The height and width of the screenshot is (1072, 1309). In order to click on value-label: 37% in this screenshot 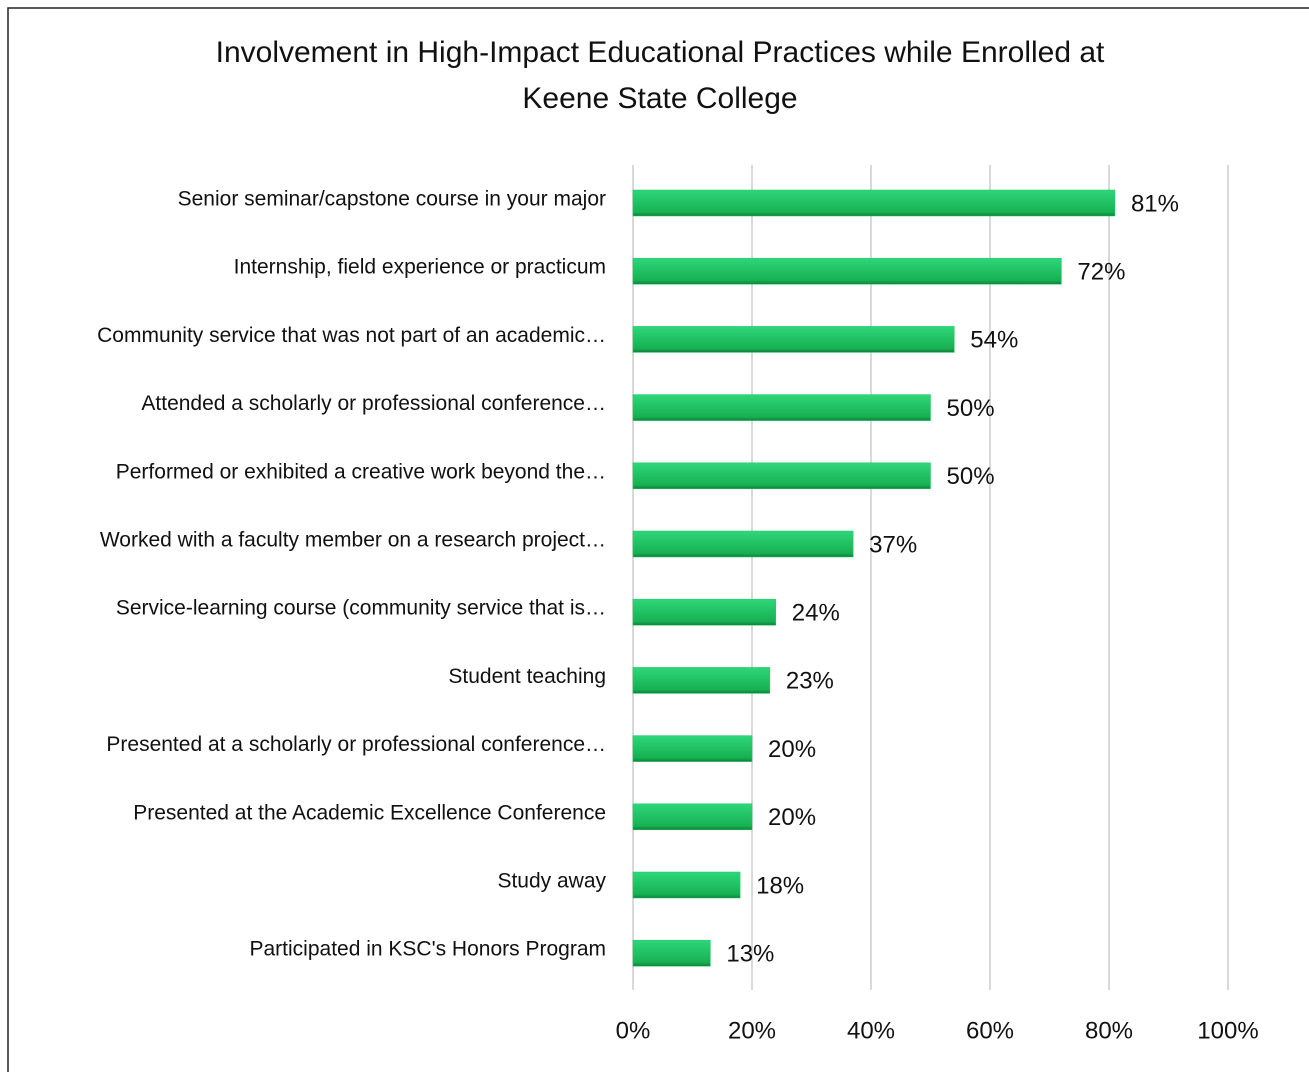, I will do `click(893, 544)`.